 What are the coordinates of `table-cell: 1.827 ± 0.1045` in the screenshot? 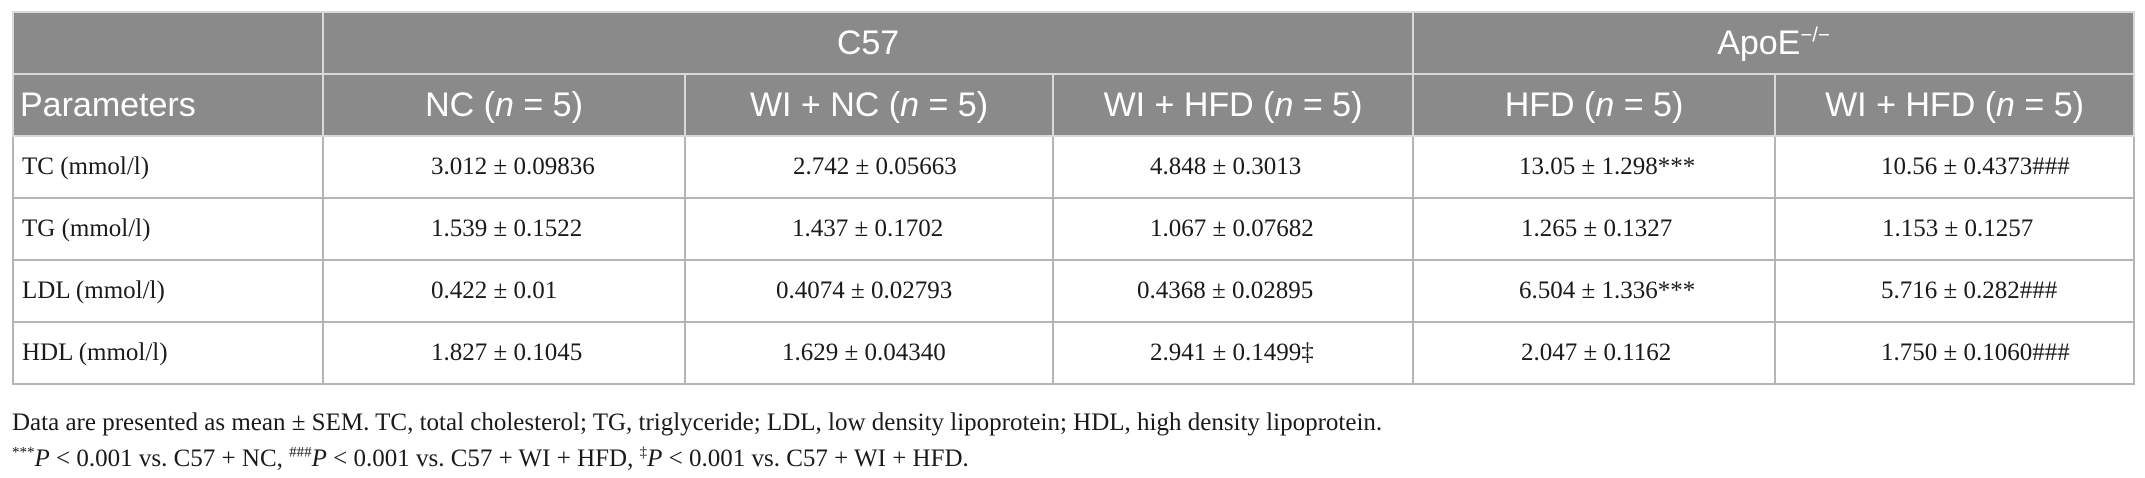 It's located at (504, 353).